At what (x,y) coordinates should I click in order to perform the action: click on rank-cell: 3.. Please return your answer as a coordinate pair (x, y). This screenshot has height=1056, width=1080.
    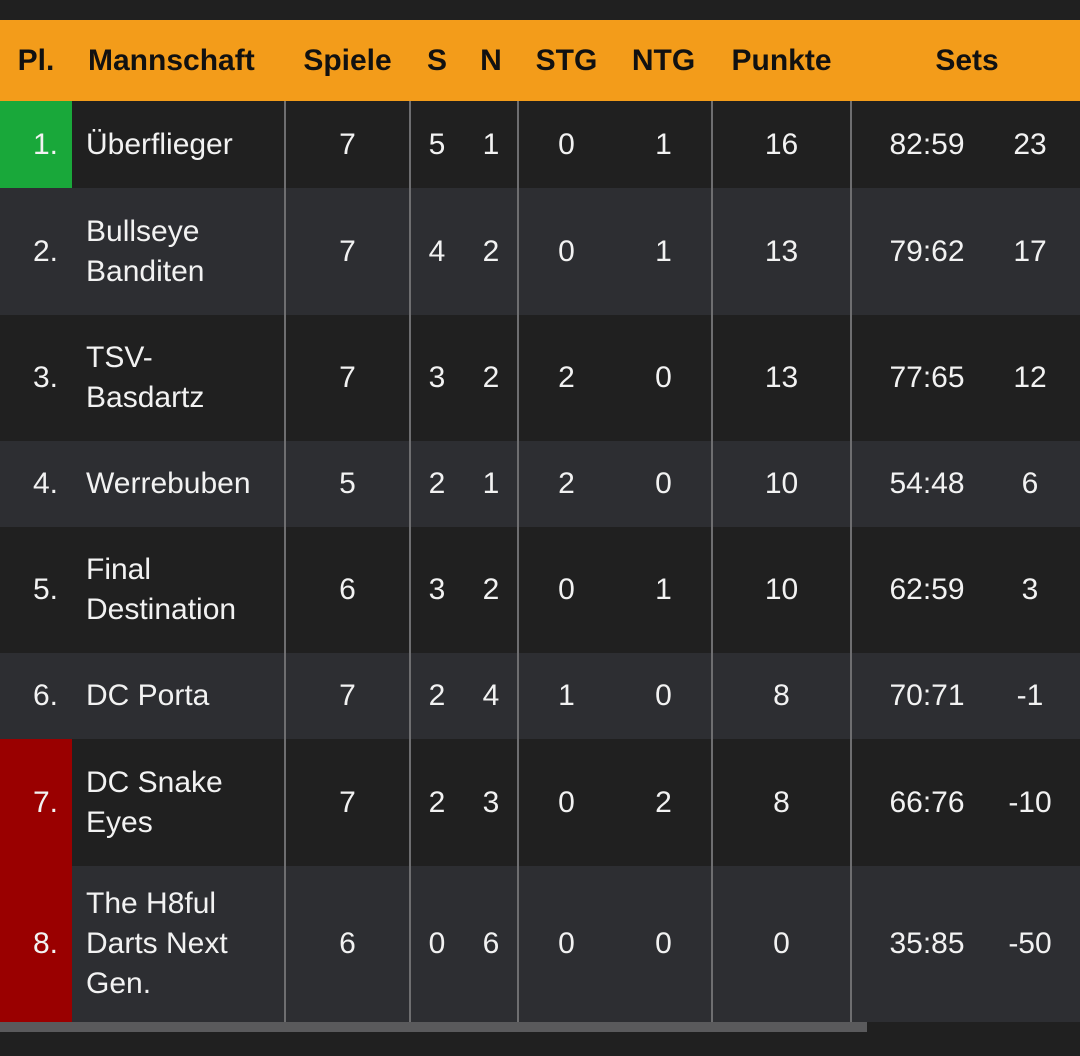
    Looking at the image, I should click on (45, 377).